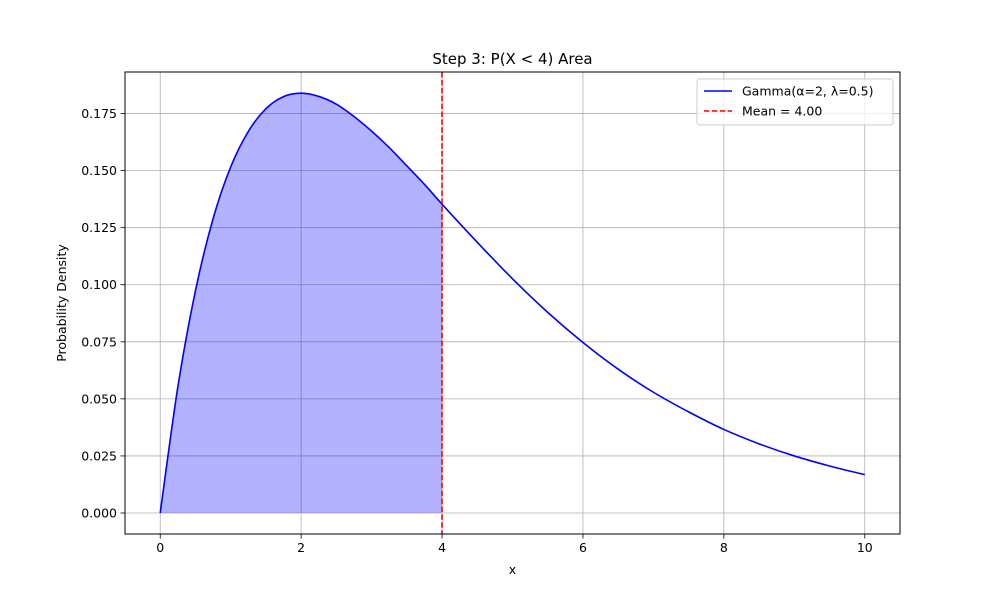  Describe the element at coordinates (514, 544) in the screenshot. I see `x-axis-ticks: 0 2 4 6 8 10` at that location.